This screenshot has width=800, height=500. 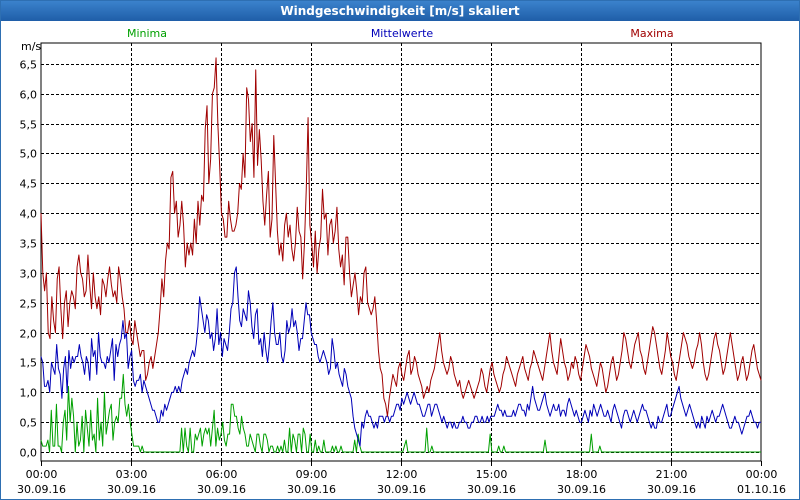 What do you see at coordinates (402, 33) in the screenshot?
I see `legend-mittelwerte: Mittelwerte` at bounding box center [402, 33].